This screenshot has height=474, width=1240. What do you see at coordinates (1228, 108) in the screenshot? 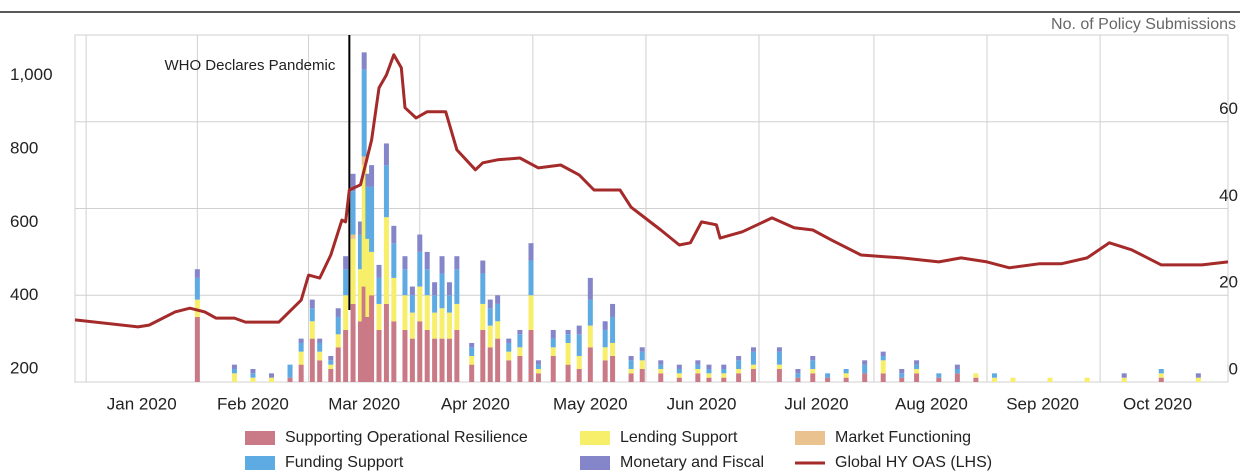
I see `y2-tick-label: 60` at bounding box center [1228, 108].